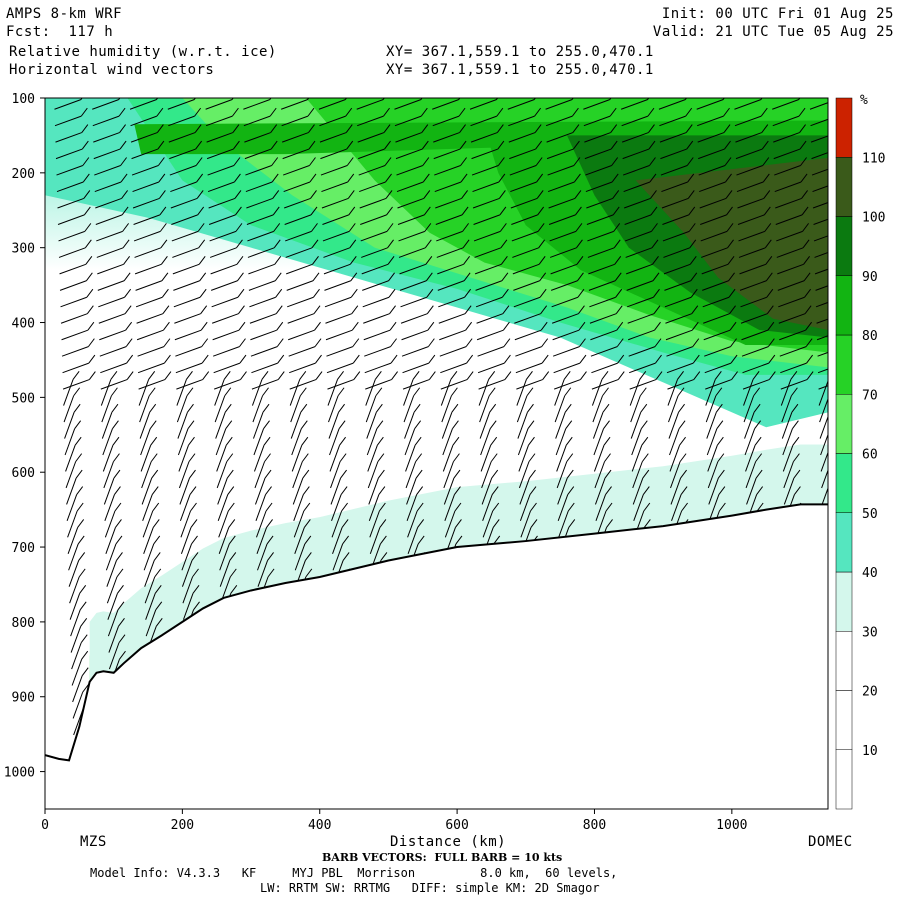  What do you see at coordinates (448, 842) in the screenshot?
I see `x-axis-label: Distance (km)` at bounding box center [448, 842].